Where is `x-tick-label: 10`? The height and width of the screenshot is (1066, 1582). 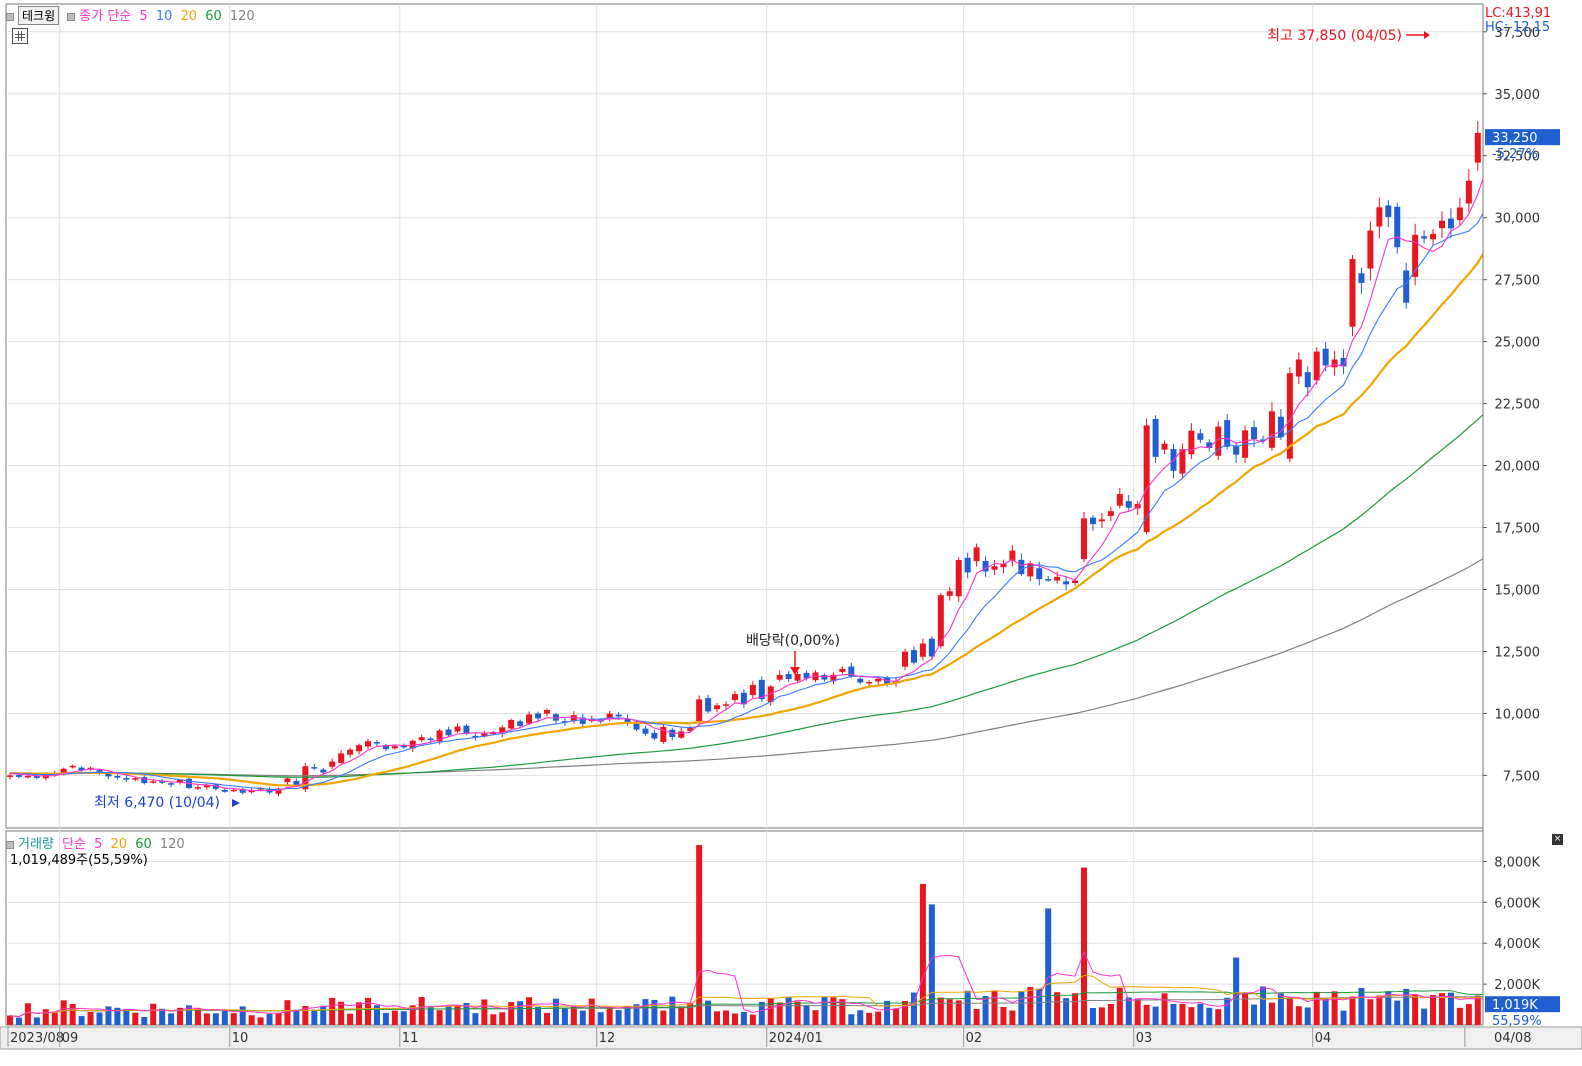
x-tick-label: 10 is located at coordinates (240, 1038).